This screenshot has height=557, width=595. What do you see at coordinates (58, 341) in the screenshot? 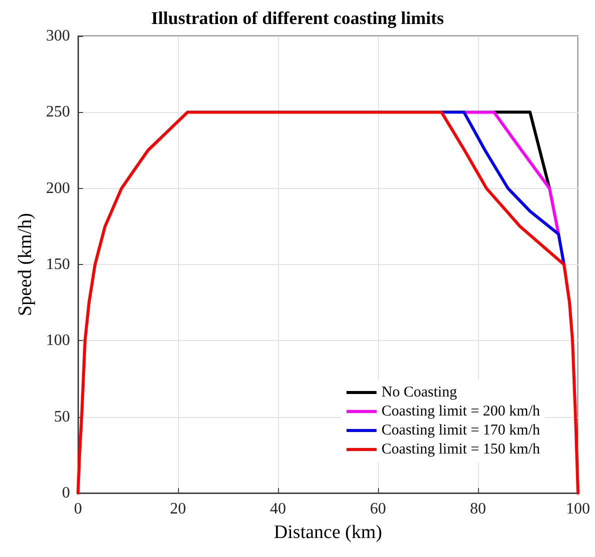
I see `y-tick-label: 100` at bounding box center [58, 341].